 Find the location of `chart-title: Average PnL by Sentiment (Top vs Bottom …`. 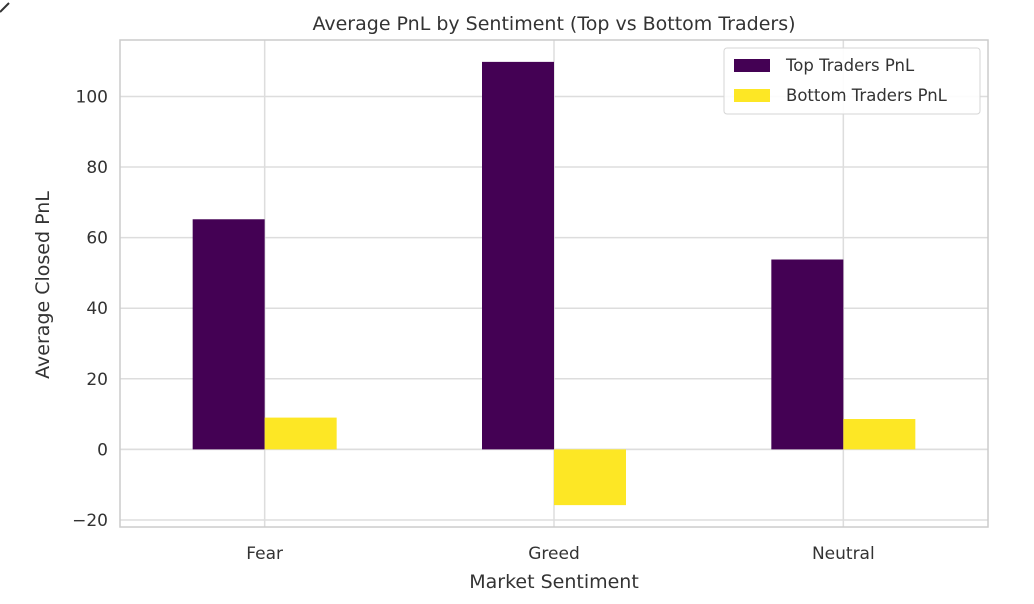

chart-title: Average PnL by Sentiment (Top vs Bottom … is located at coordinates (553, 24).